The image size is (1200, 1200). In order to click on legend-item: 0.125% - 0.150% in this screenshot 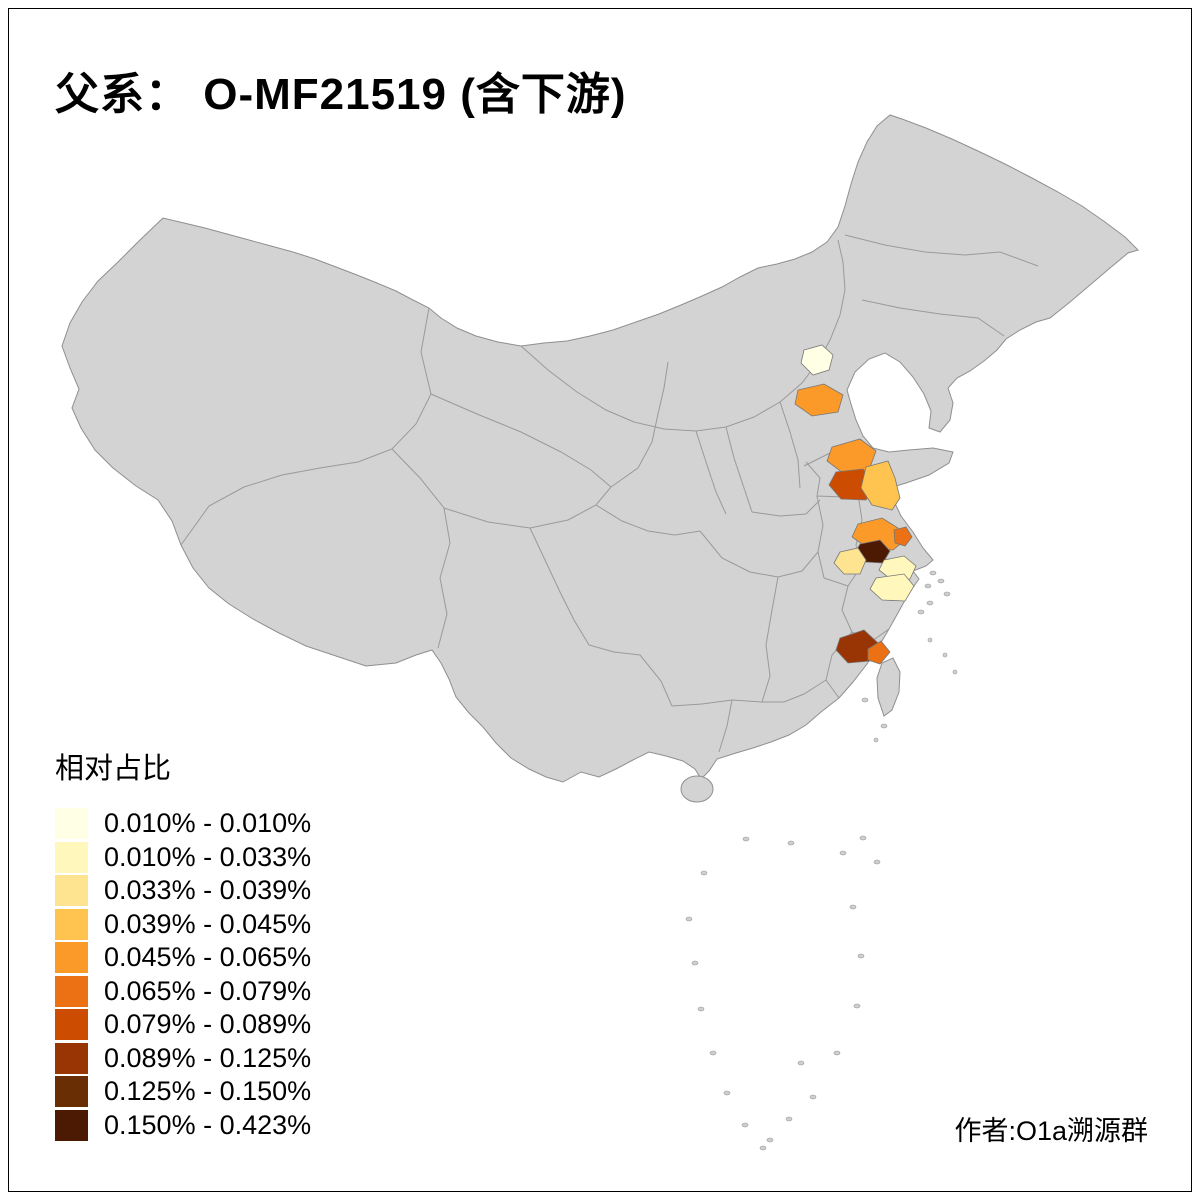, I will do `click(183, 1092)`.